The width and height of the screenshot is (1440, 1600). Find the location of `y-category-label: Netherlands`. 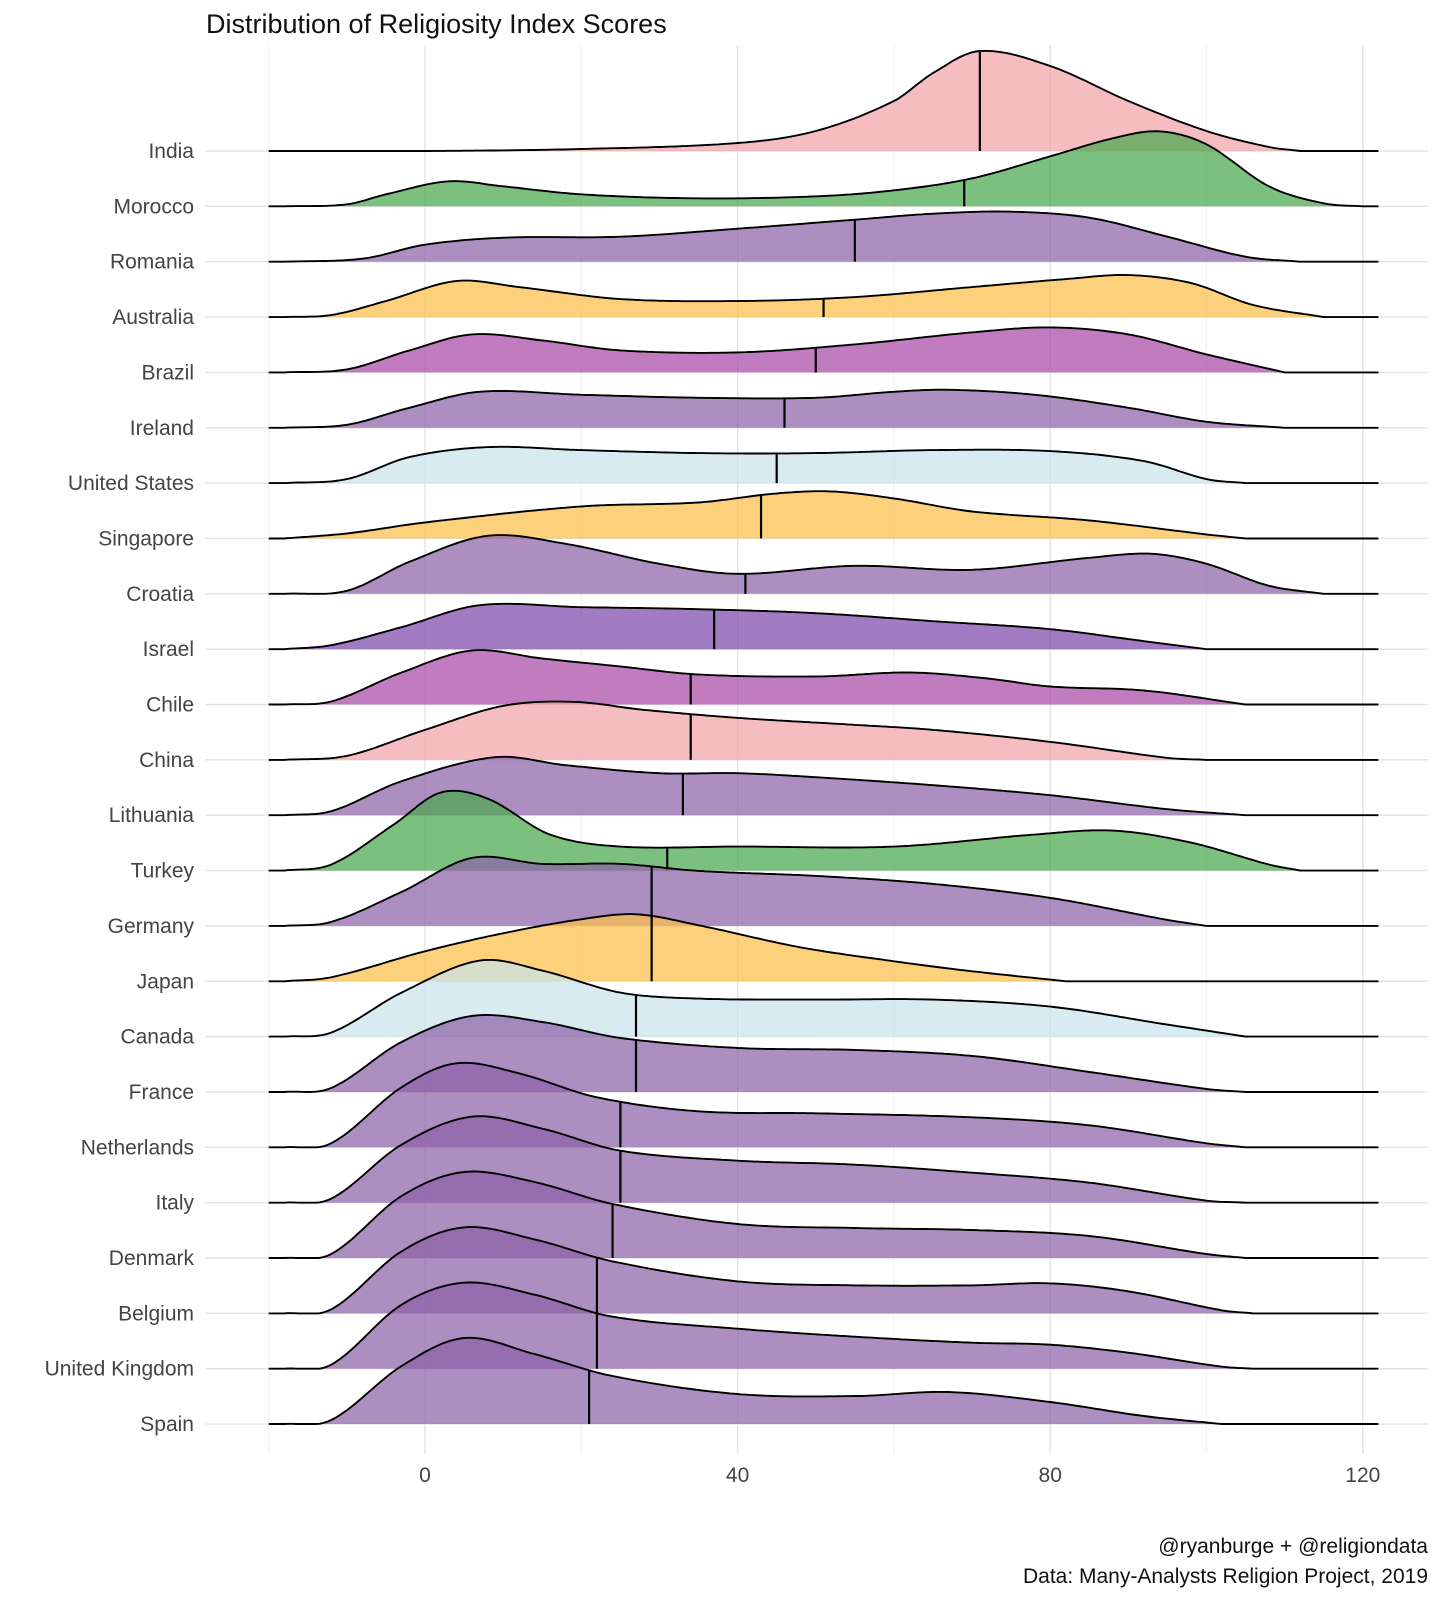

y-category-label: Netherlands is located at coordinates (137, 1147).